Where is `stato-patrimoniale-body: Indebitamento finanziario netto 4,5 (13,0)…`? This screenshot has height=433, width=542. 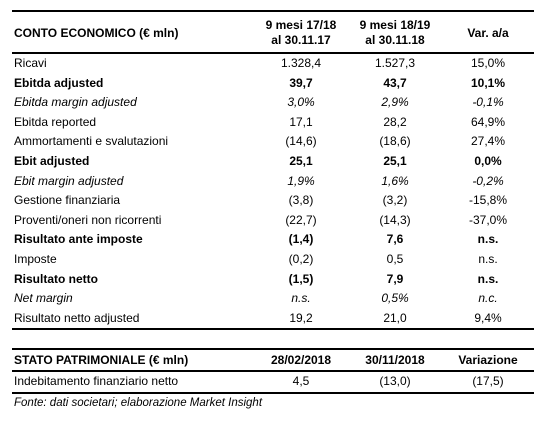 stato-patrimoniale-body: Indebitamento finanziario netto 4,5 (13,0)… is located at coordinates (273, 382).